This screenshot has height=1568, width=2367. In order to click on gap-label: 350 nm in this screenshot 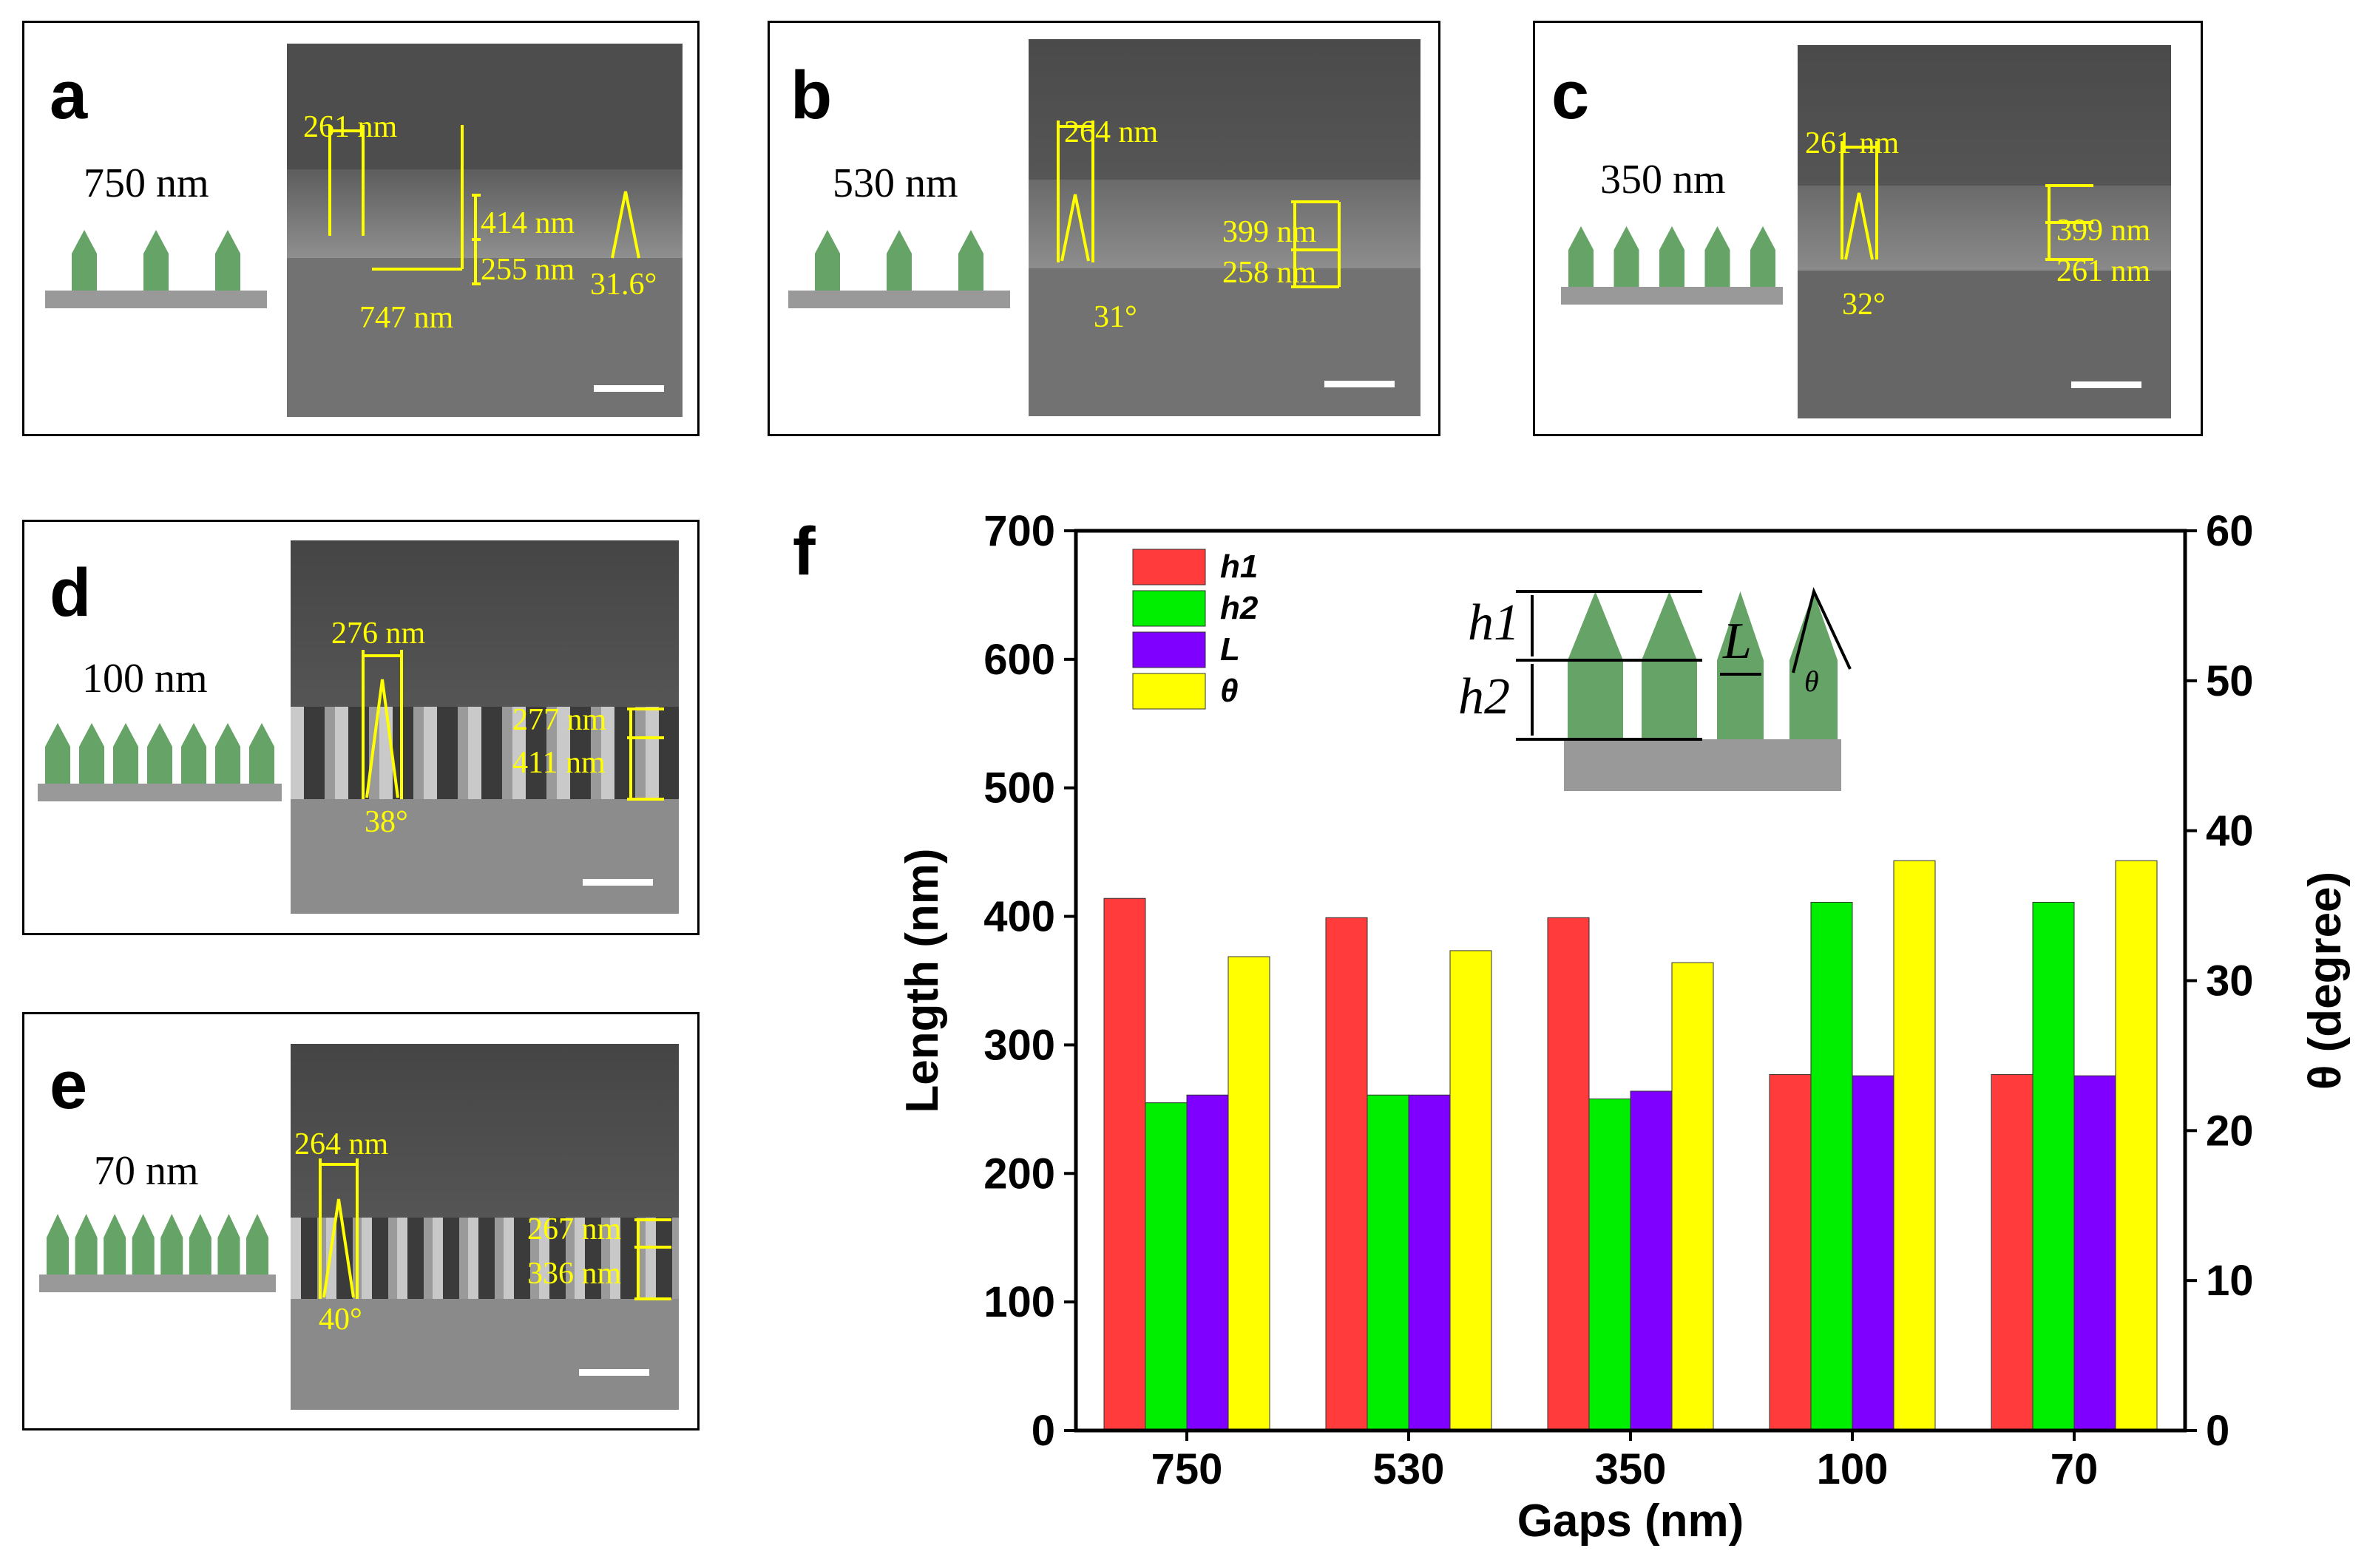, I will do `click(1663, 180)`.